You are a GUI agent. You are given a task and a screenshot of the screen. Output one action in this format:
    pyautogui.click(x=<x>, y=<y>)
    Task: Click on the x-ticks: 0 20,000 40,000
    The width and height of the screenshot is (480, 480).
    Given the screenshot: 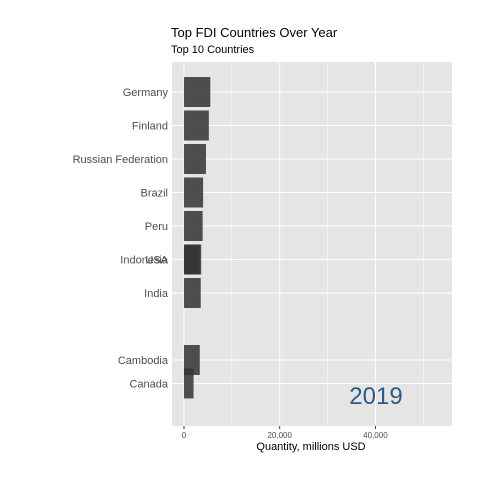 What is the action you would take?
    pyautogui.click(x=285, y=433)
    